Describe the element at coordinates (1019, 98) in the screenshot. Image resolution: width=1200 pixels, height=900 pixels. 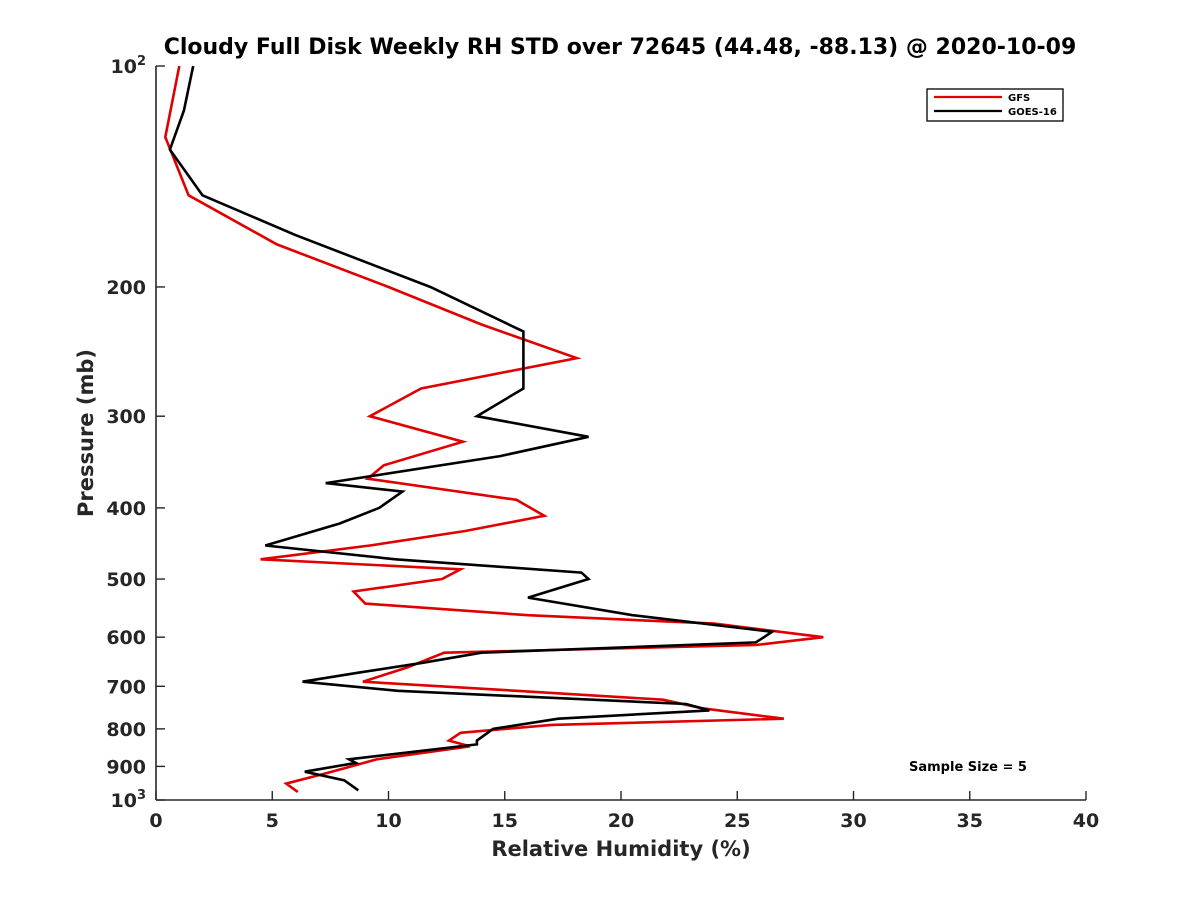
I see `legend-entry-gfs: GFS` at that location.